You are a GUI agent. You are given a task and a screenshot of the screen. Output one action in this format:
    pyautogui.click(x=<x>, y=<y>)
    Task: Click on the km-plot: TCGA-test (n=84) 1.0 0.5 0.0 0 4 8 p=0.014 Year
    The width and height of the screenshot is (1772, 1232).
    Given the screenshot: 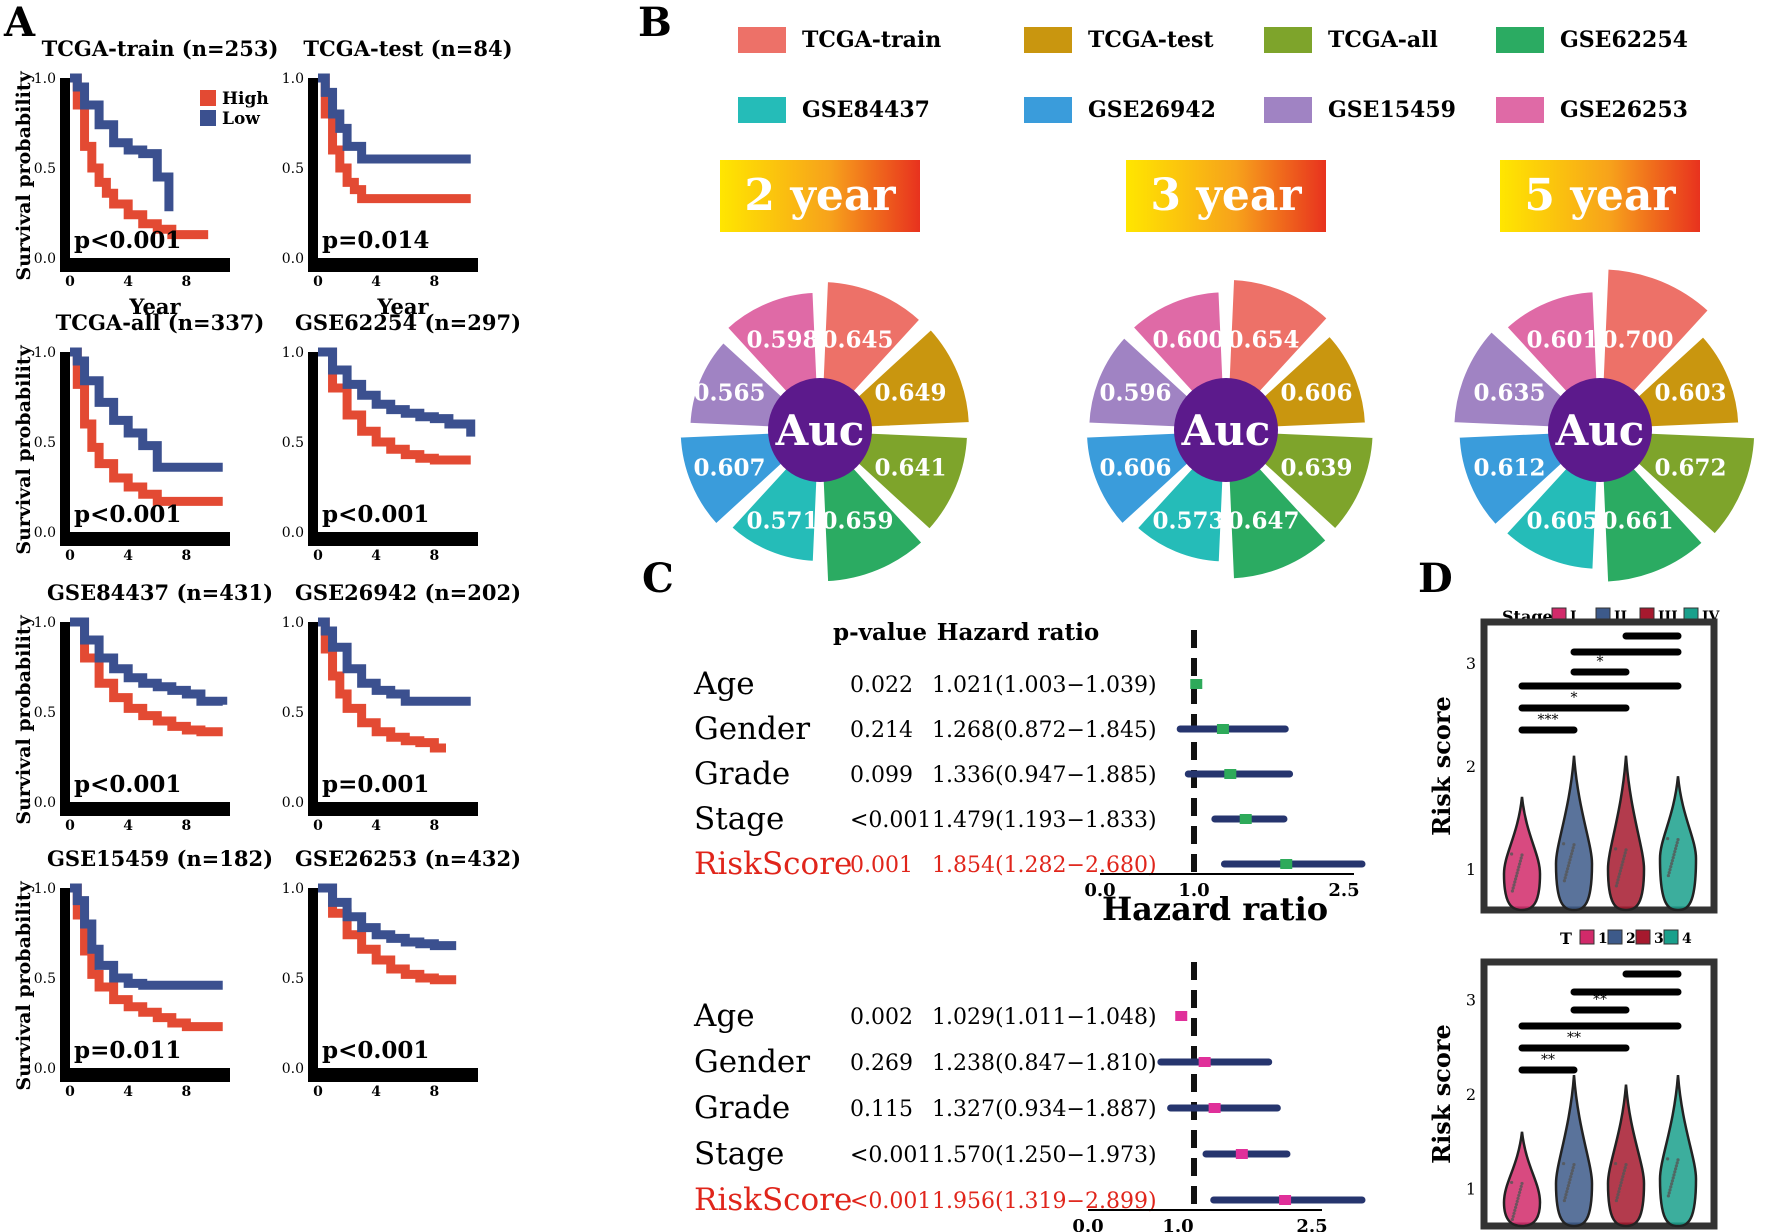 What is the action you would take?
    pyautogui.click(x=397, y=177)
    